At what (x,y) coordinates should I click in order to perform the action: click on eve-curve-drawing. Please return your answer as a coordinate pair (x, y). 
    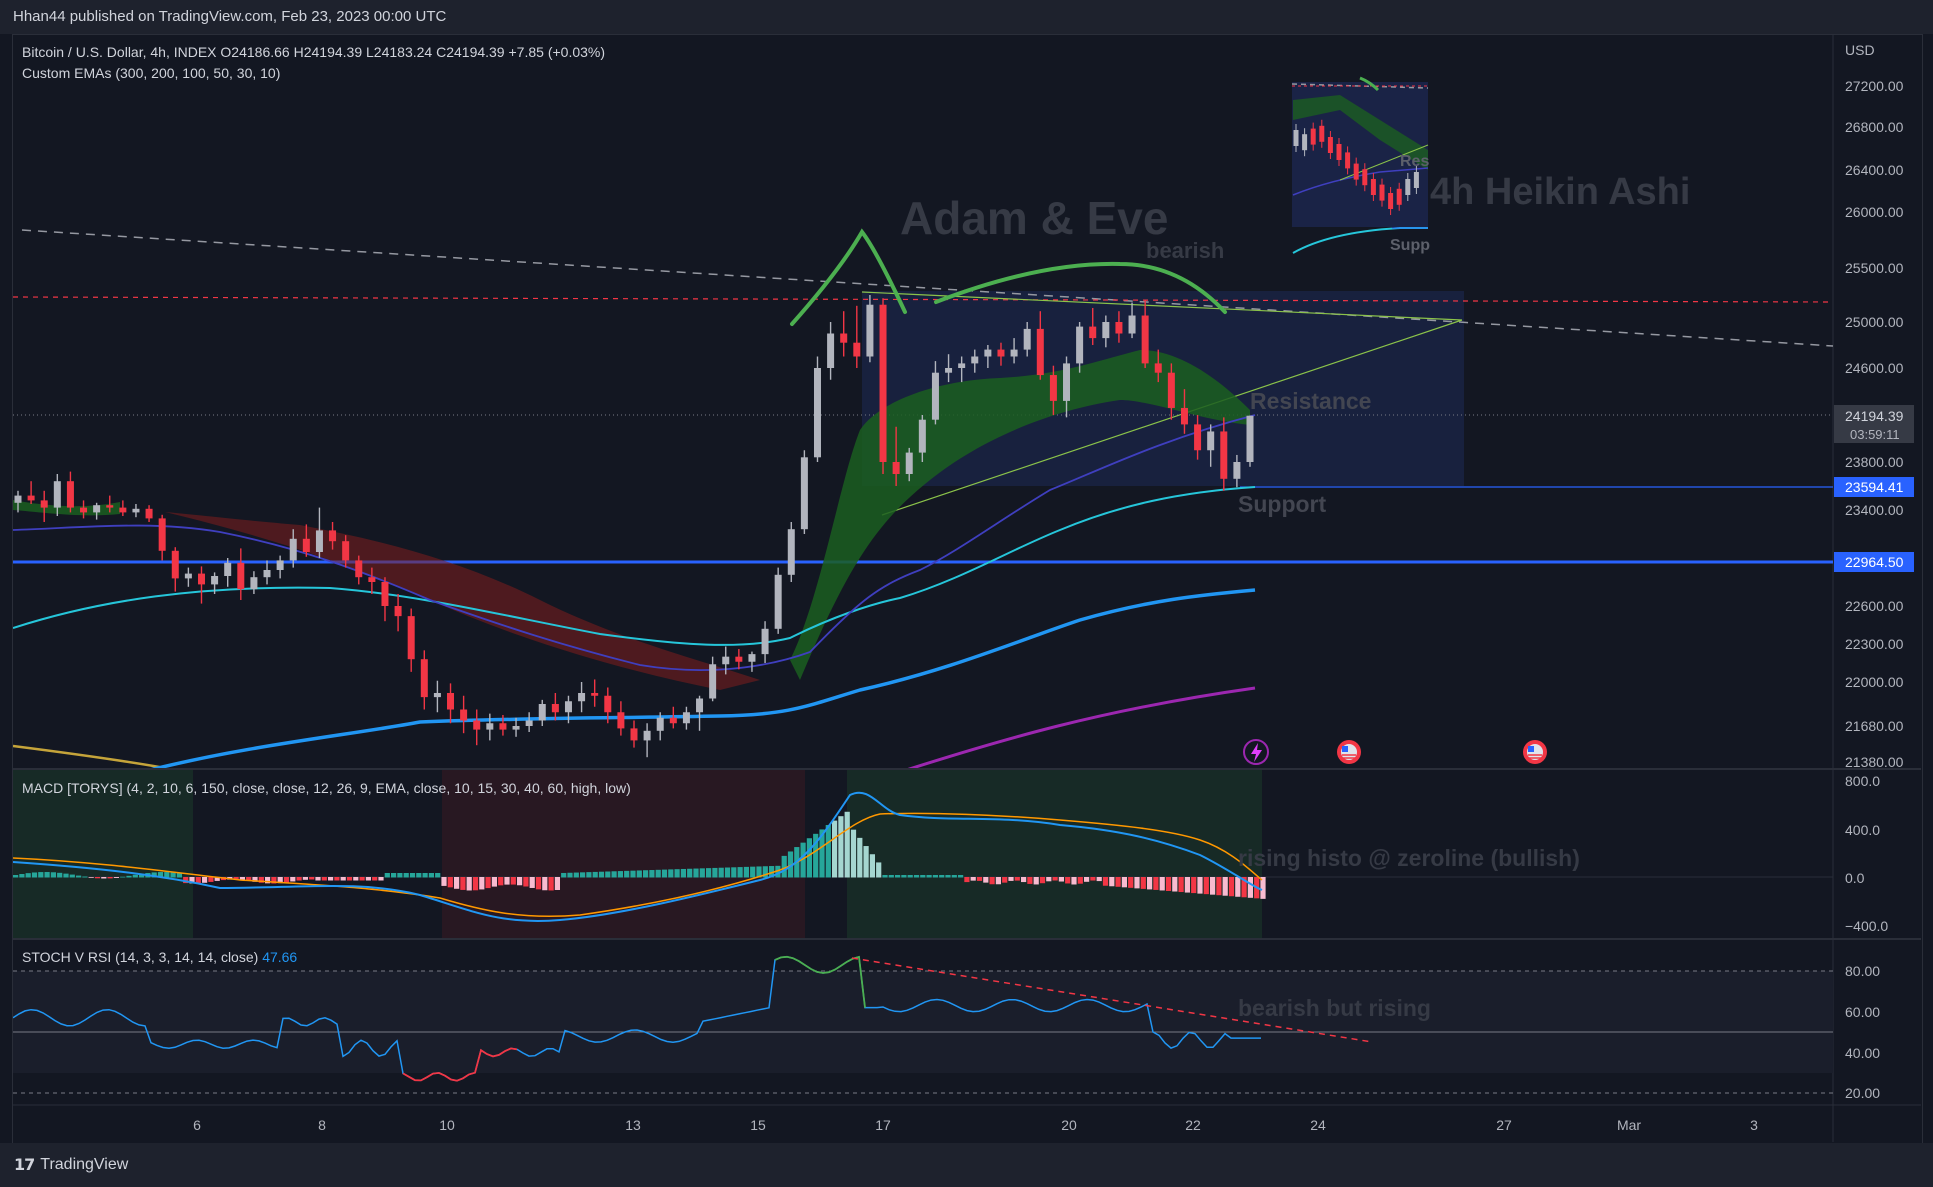
    Looking at the image, I should click on (1080, 287).